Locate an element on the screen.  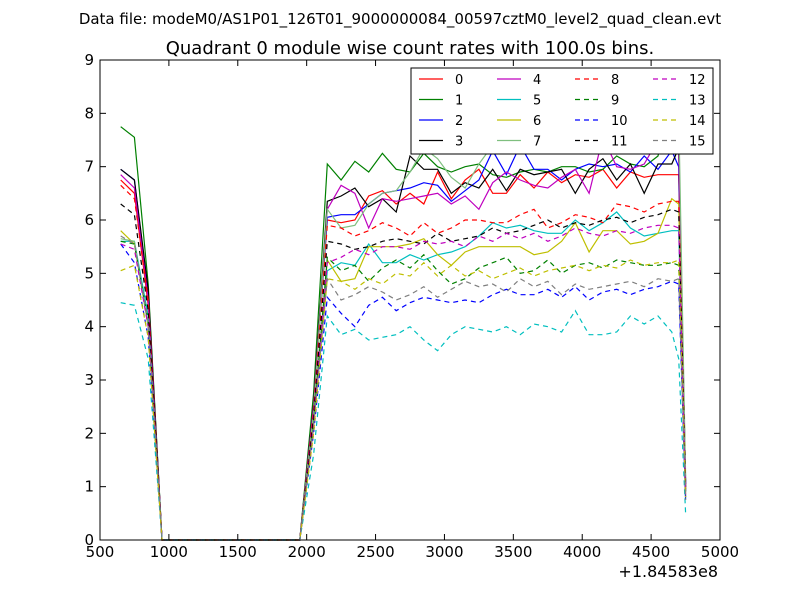
legend-box is located at coordinates (562, 111).